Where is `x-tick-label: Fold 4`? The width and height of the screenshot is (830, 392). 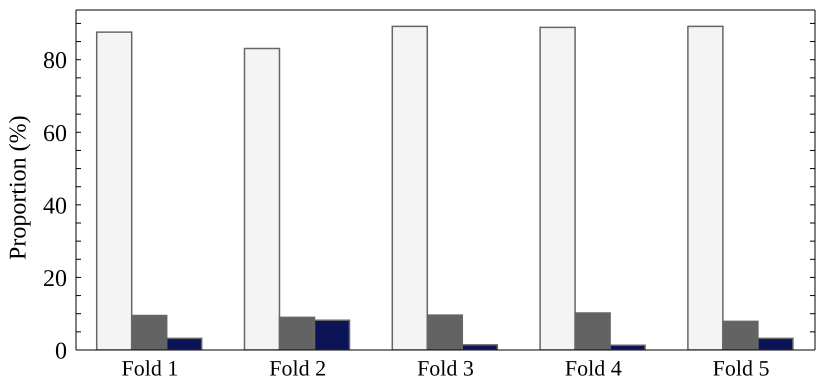
x-tick-label: Fold 4 is located at coordinates (593, 368).